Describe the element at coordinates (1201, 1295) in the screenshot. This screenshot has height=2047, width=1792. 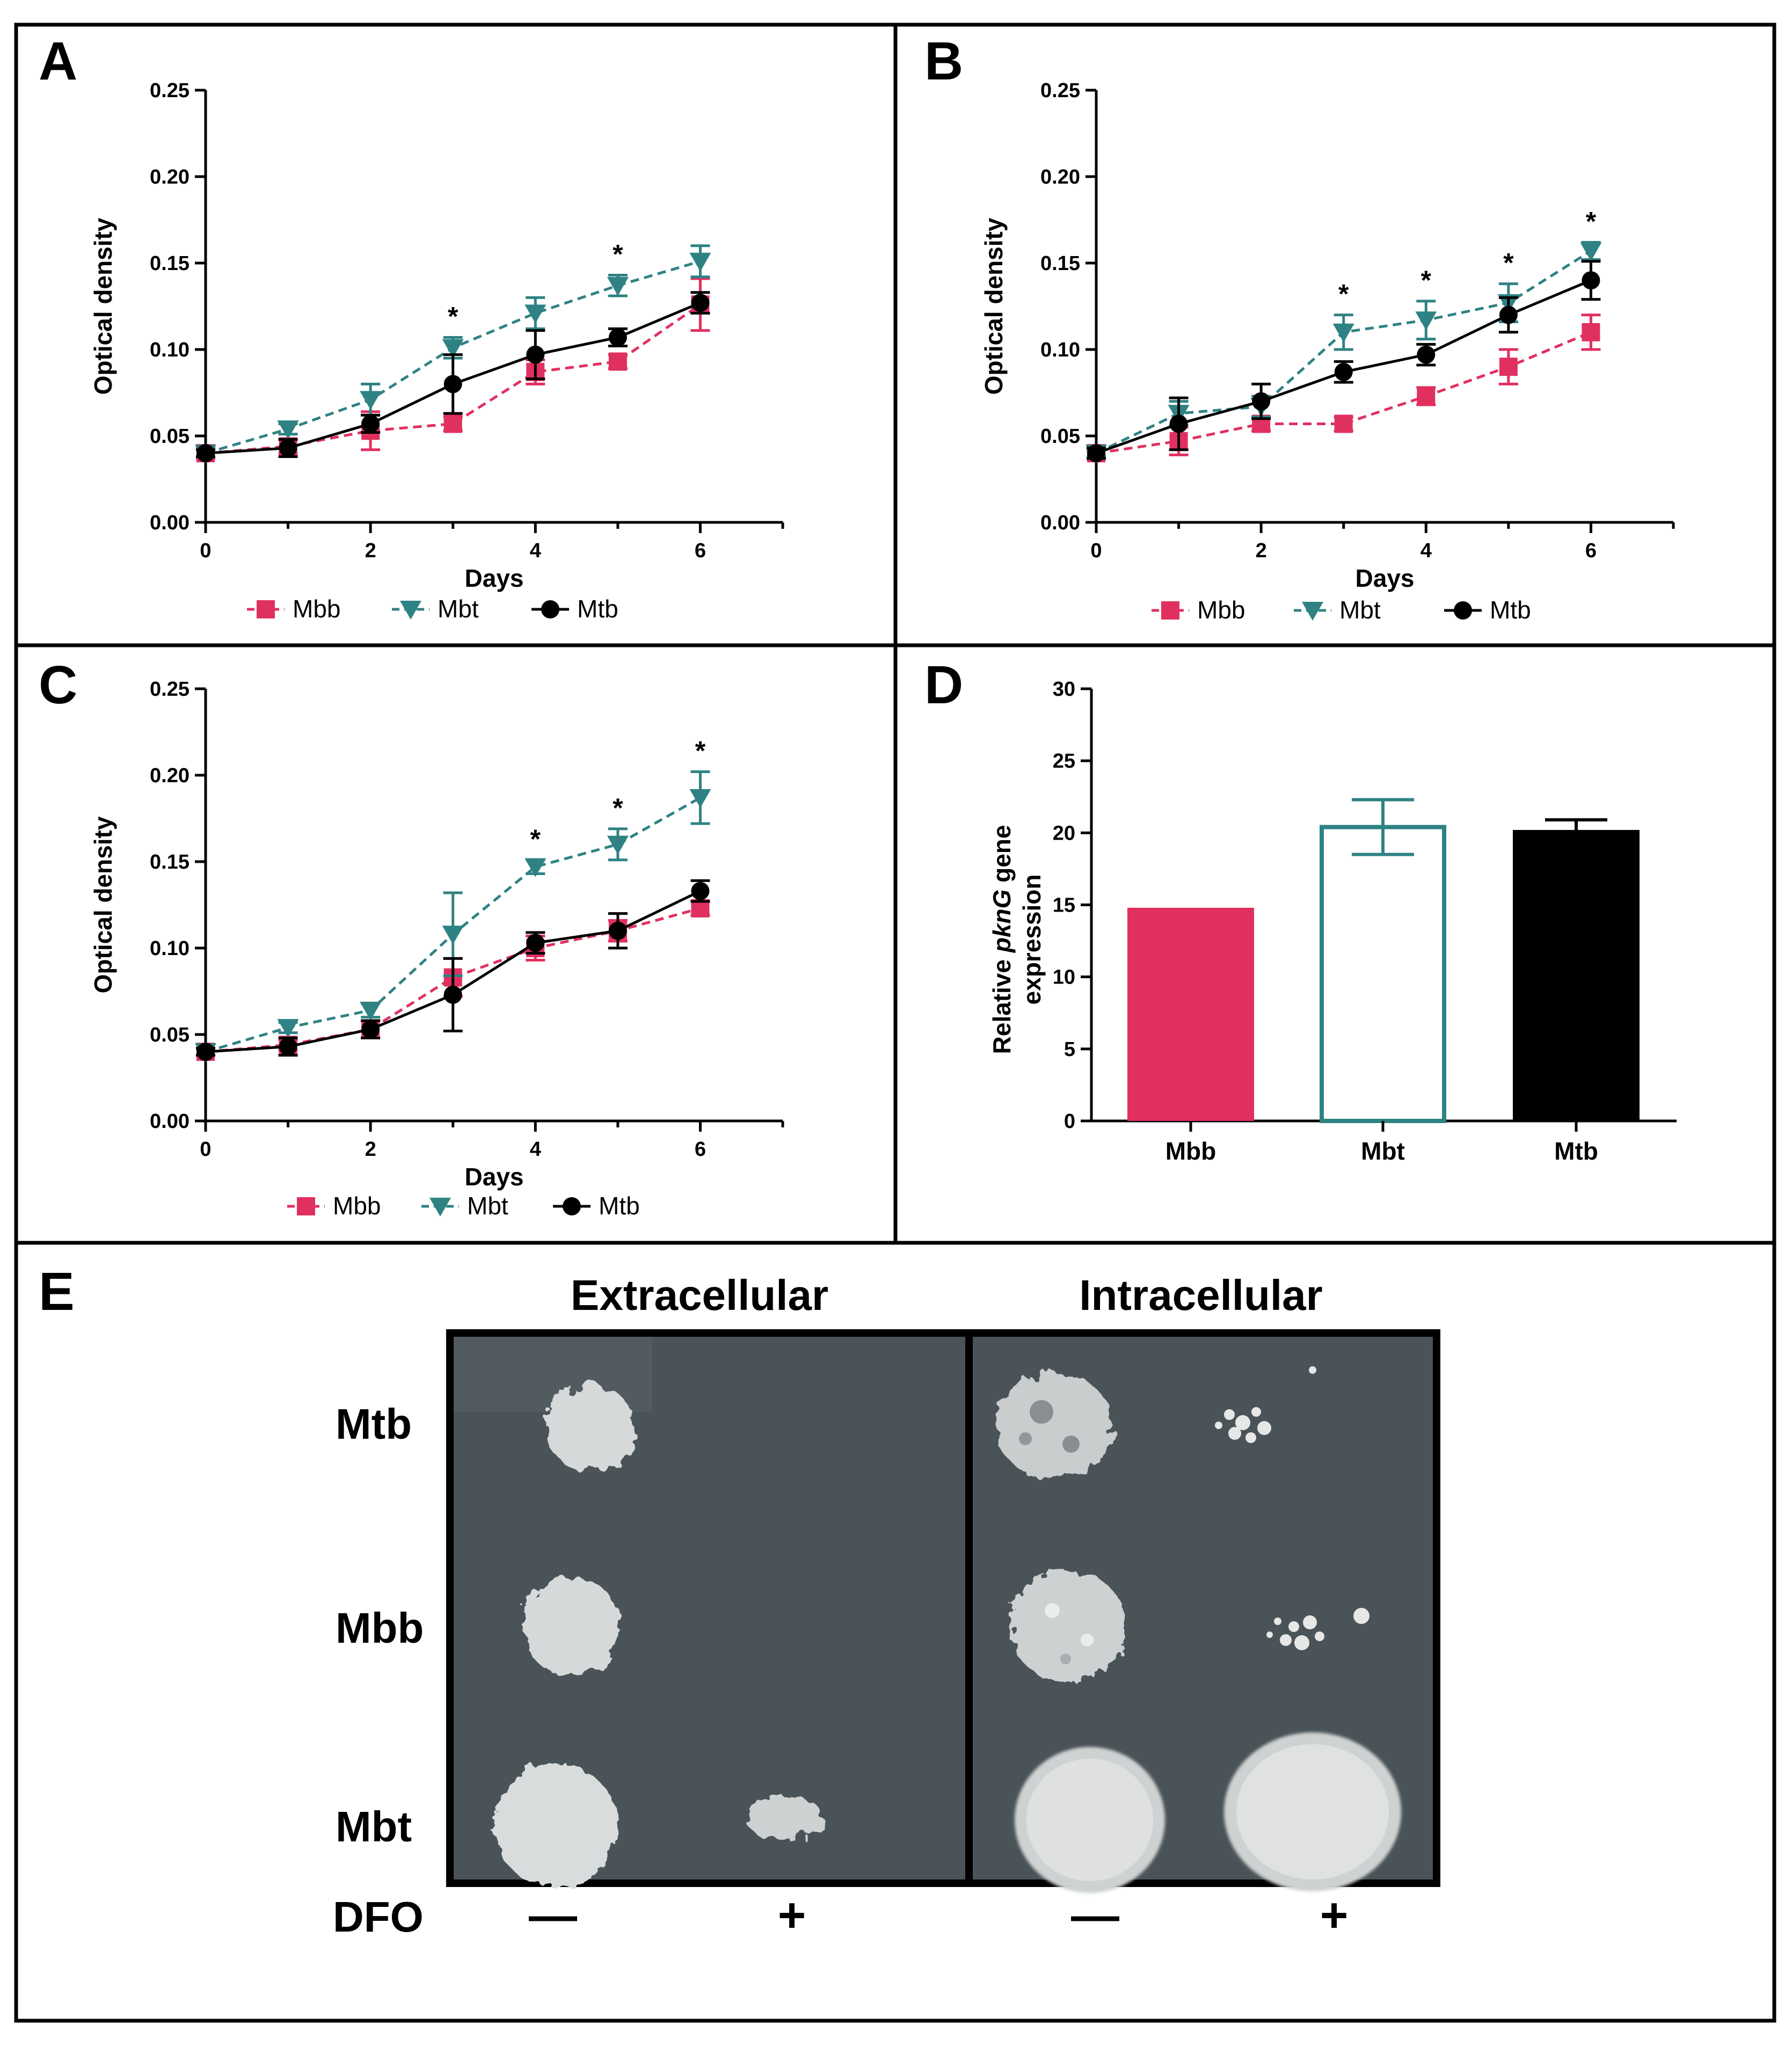
I see `header-intracellular: Intracellular` at that location.